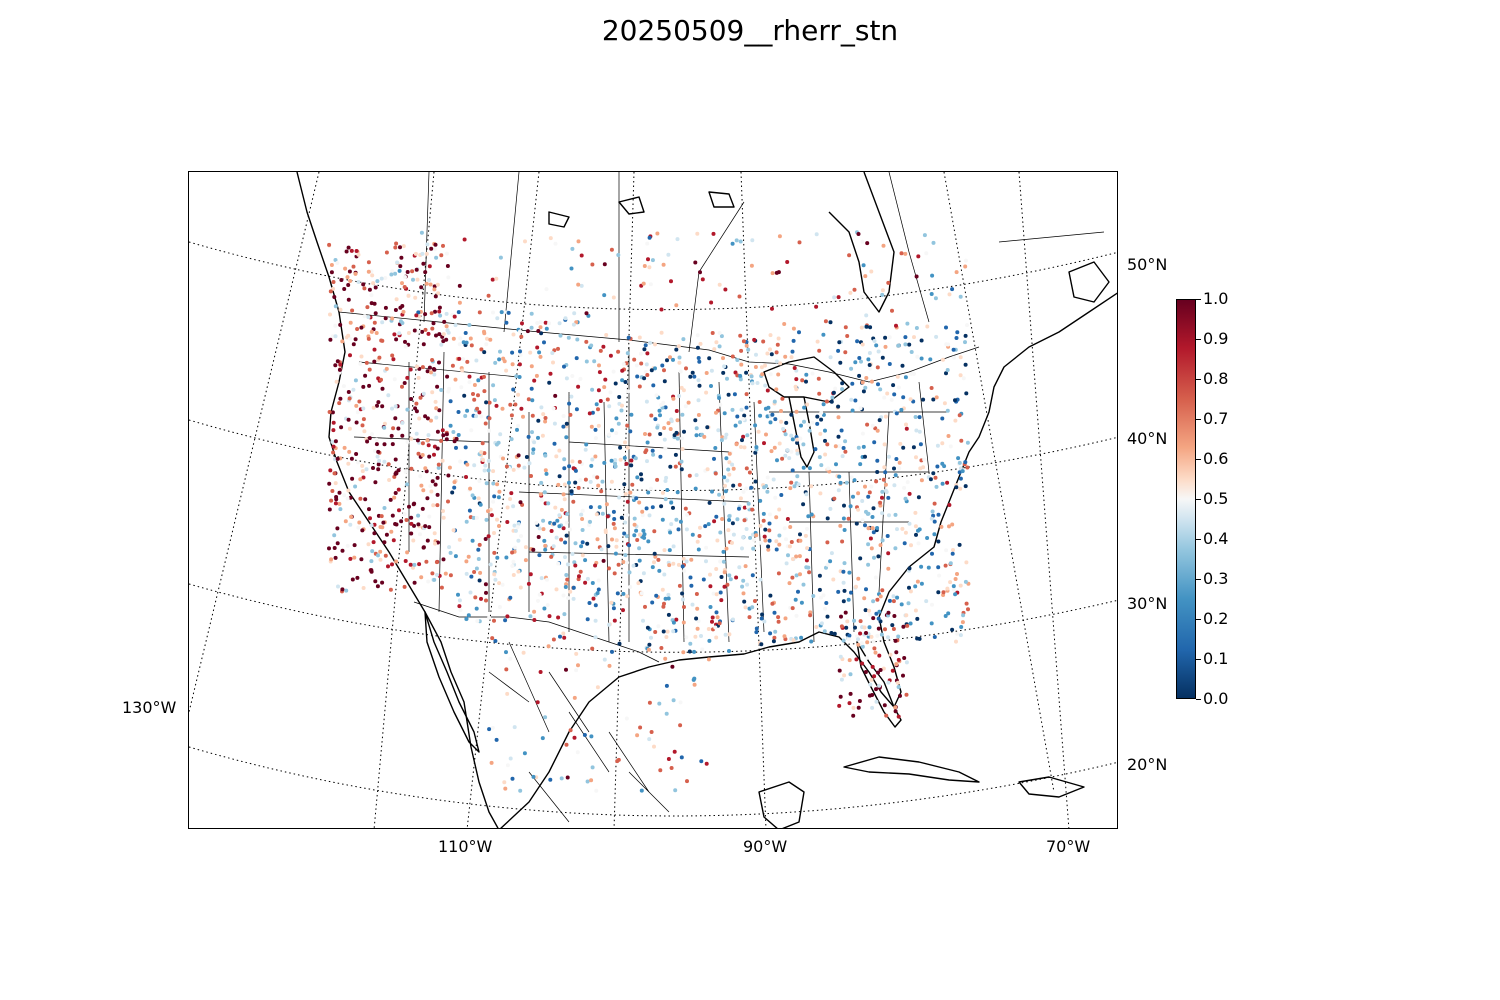  What do you see at coordinates (801, 432) in the screenshot?
I see `lake-michigan` at bounding box center [801, 432].